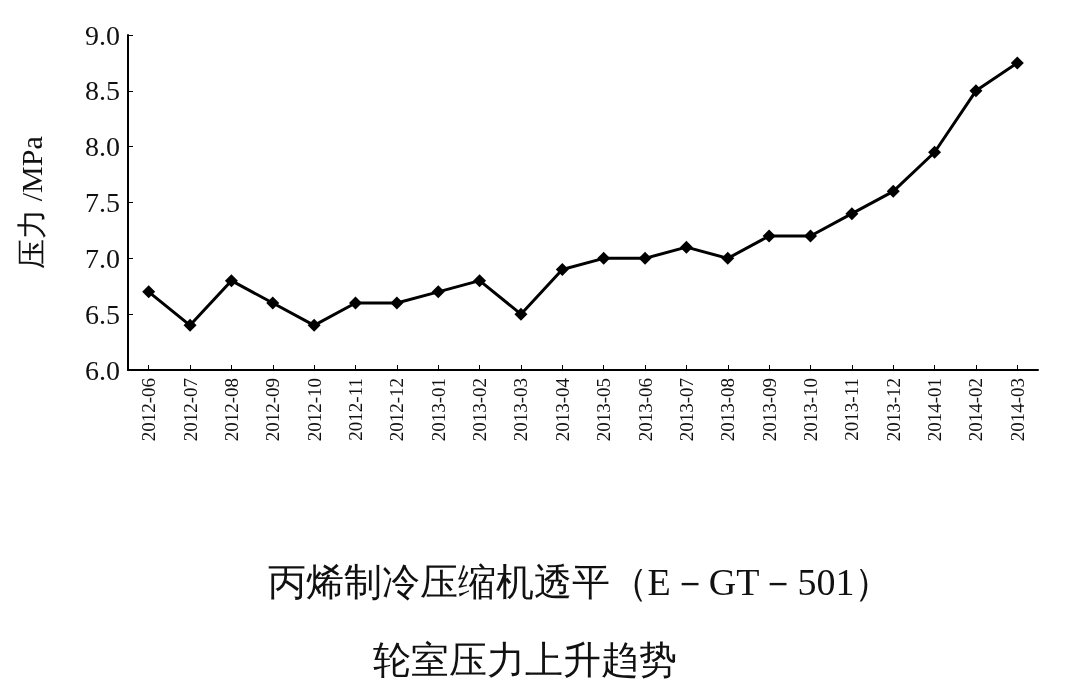 The width and height of the screenshot is (1080, 692). What do you see at coordinates (686, 410) in the screenshot?
I see `x-tick-label: 2013-07` at bounding box center [686, 410].